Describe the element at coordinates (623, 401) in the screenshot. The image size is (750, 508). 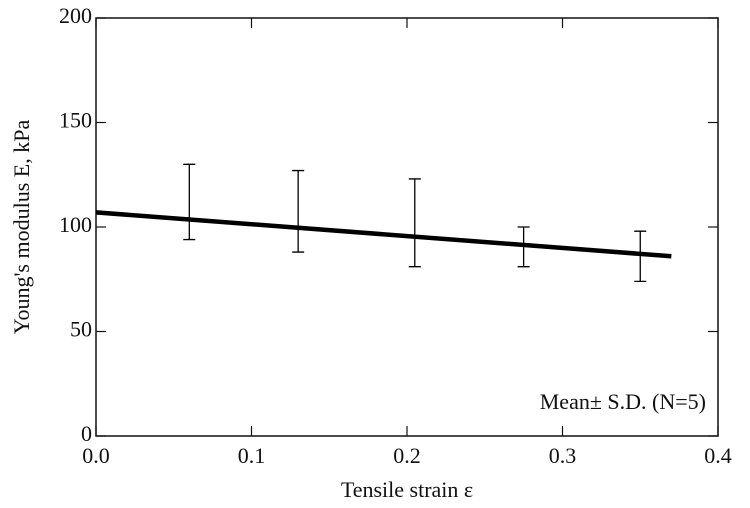
I see `annotation: Mean± S.D. (N=5)` at that location.